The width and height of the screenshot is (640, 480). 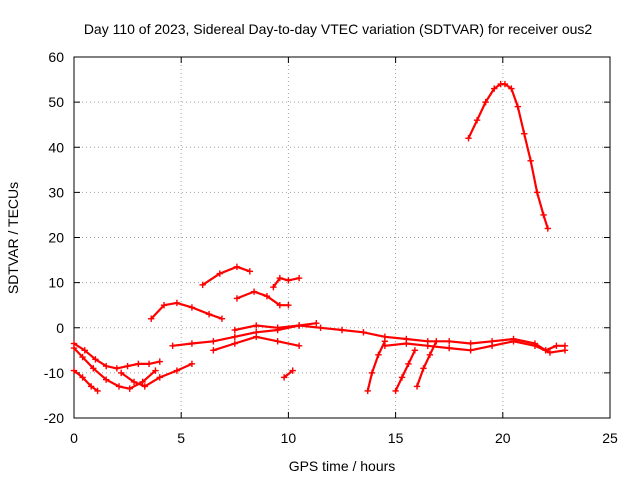 What do you see at coordinates (56, 283) in the screenshot?
I see `y-tick-label-3: 10` at bounding box center [56, 283].